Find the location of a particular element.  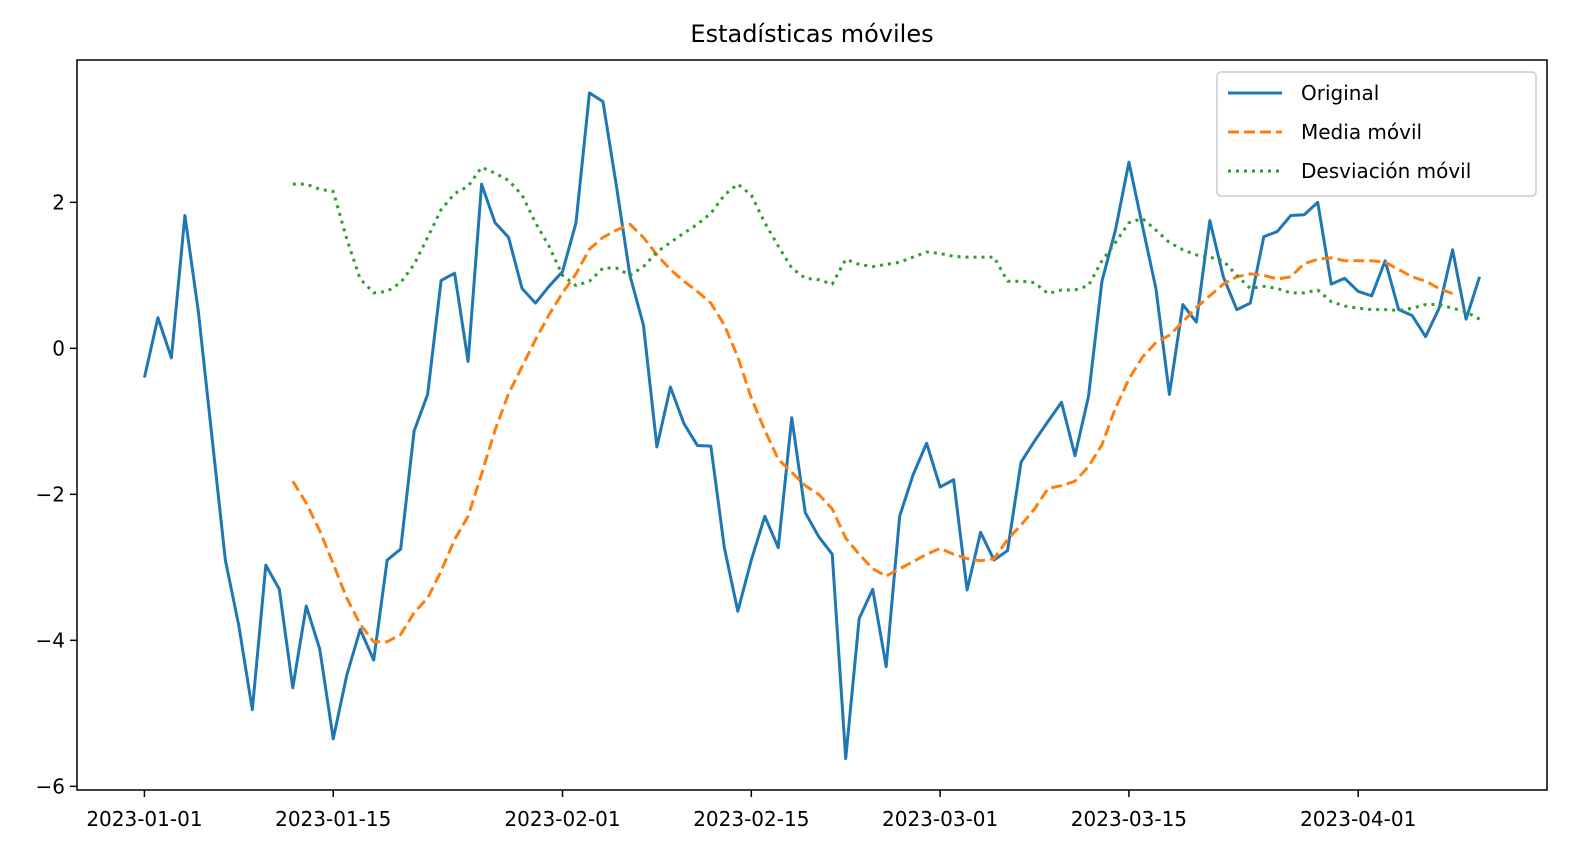

x-tick-label: 2023-03-01 is located at coordinates (940, 819).